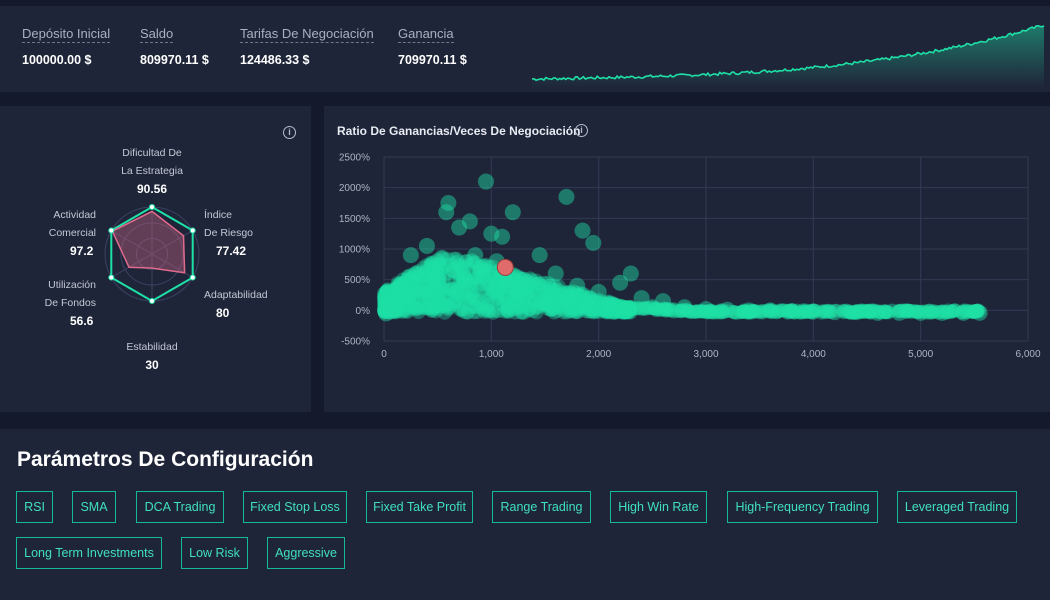 The height and width of the screenshot is (600, 1050). Describe the element at coordinates (788, 53) in the screenshot. I see `sparkline-line` at that location.